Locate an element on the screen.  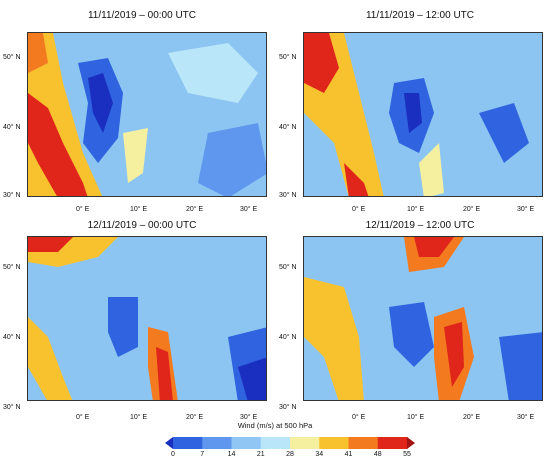
lat-label-40-panel-4: 40° N is located at coordinates (288, 337).